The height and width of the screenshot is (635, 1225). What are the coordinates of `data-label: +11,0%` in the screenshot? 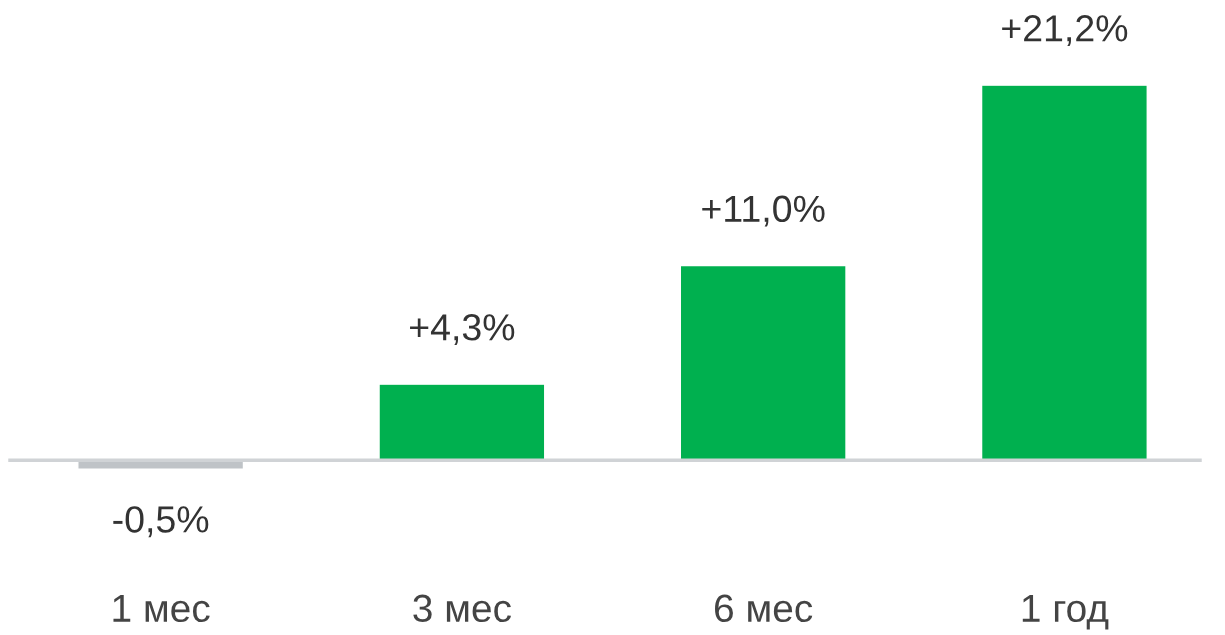 It's located at (763, 211).